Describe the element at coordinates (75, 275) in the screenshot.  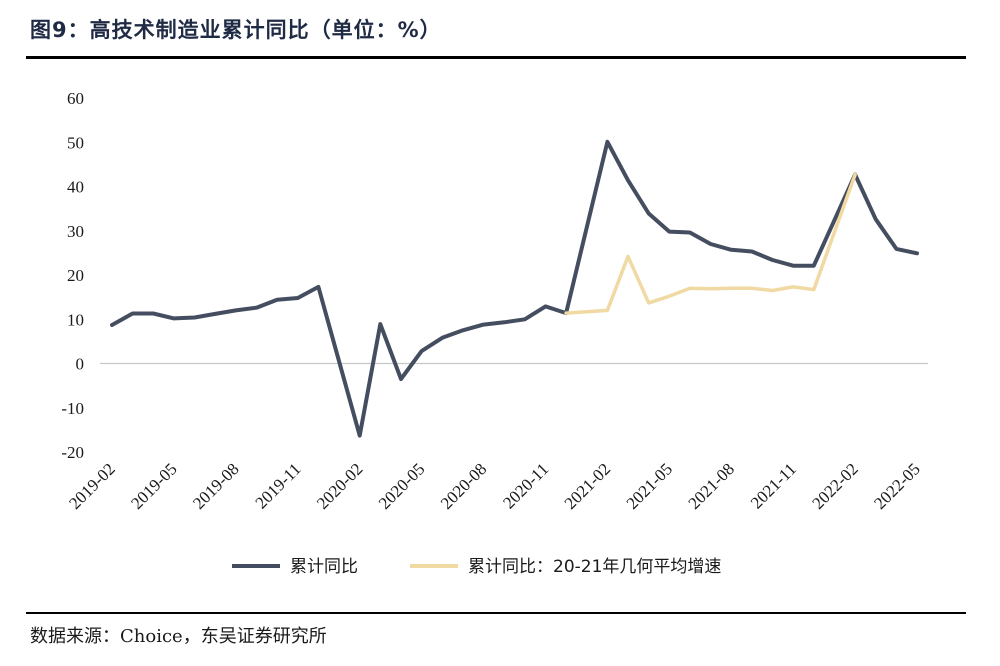
I see `y-tick-label: 20` at that location.